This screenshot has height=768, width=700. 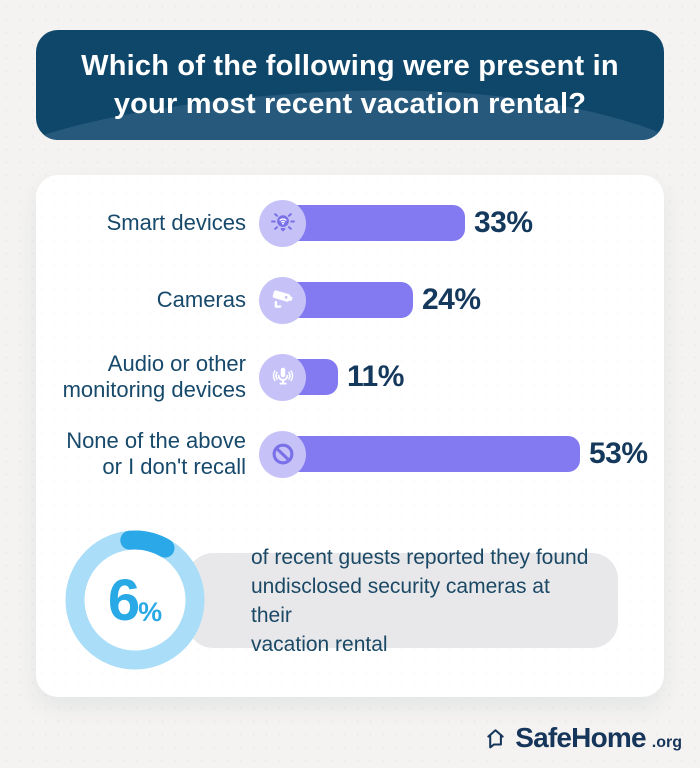 I want to click on value-label: 11%, so click(x=375, y=376).